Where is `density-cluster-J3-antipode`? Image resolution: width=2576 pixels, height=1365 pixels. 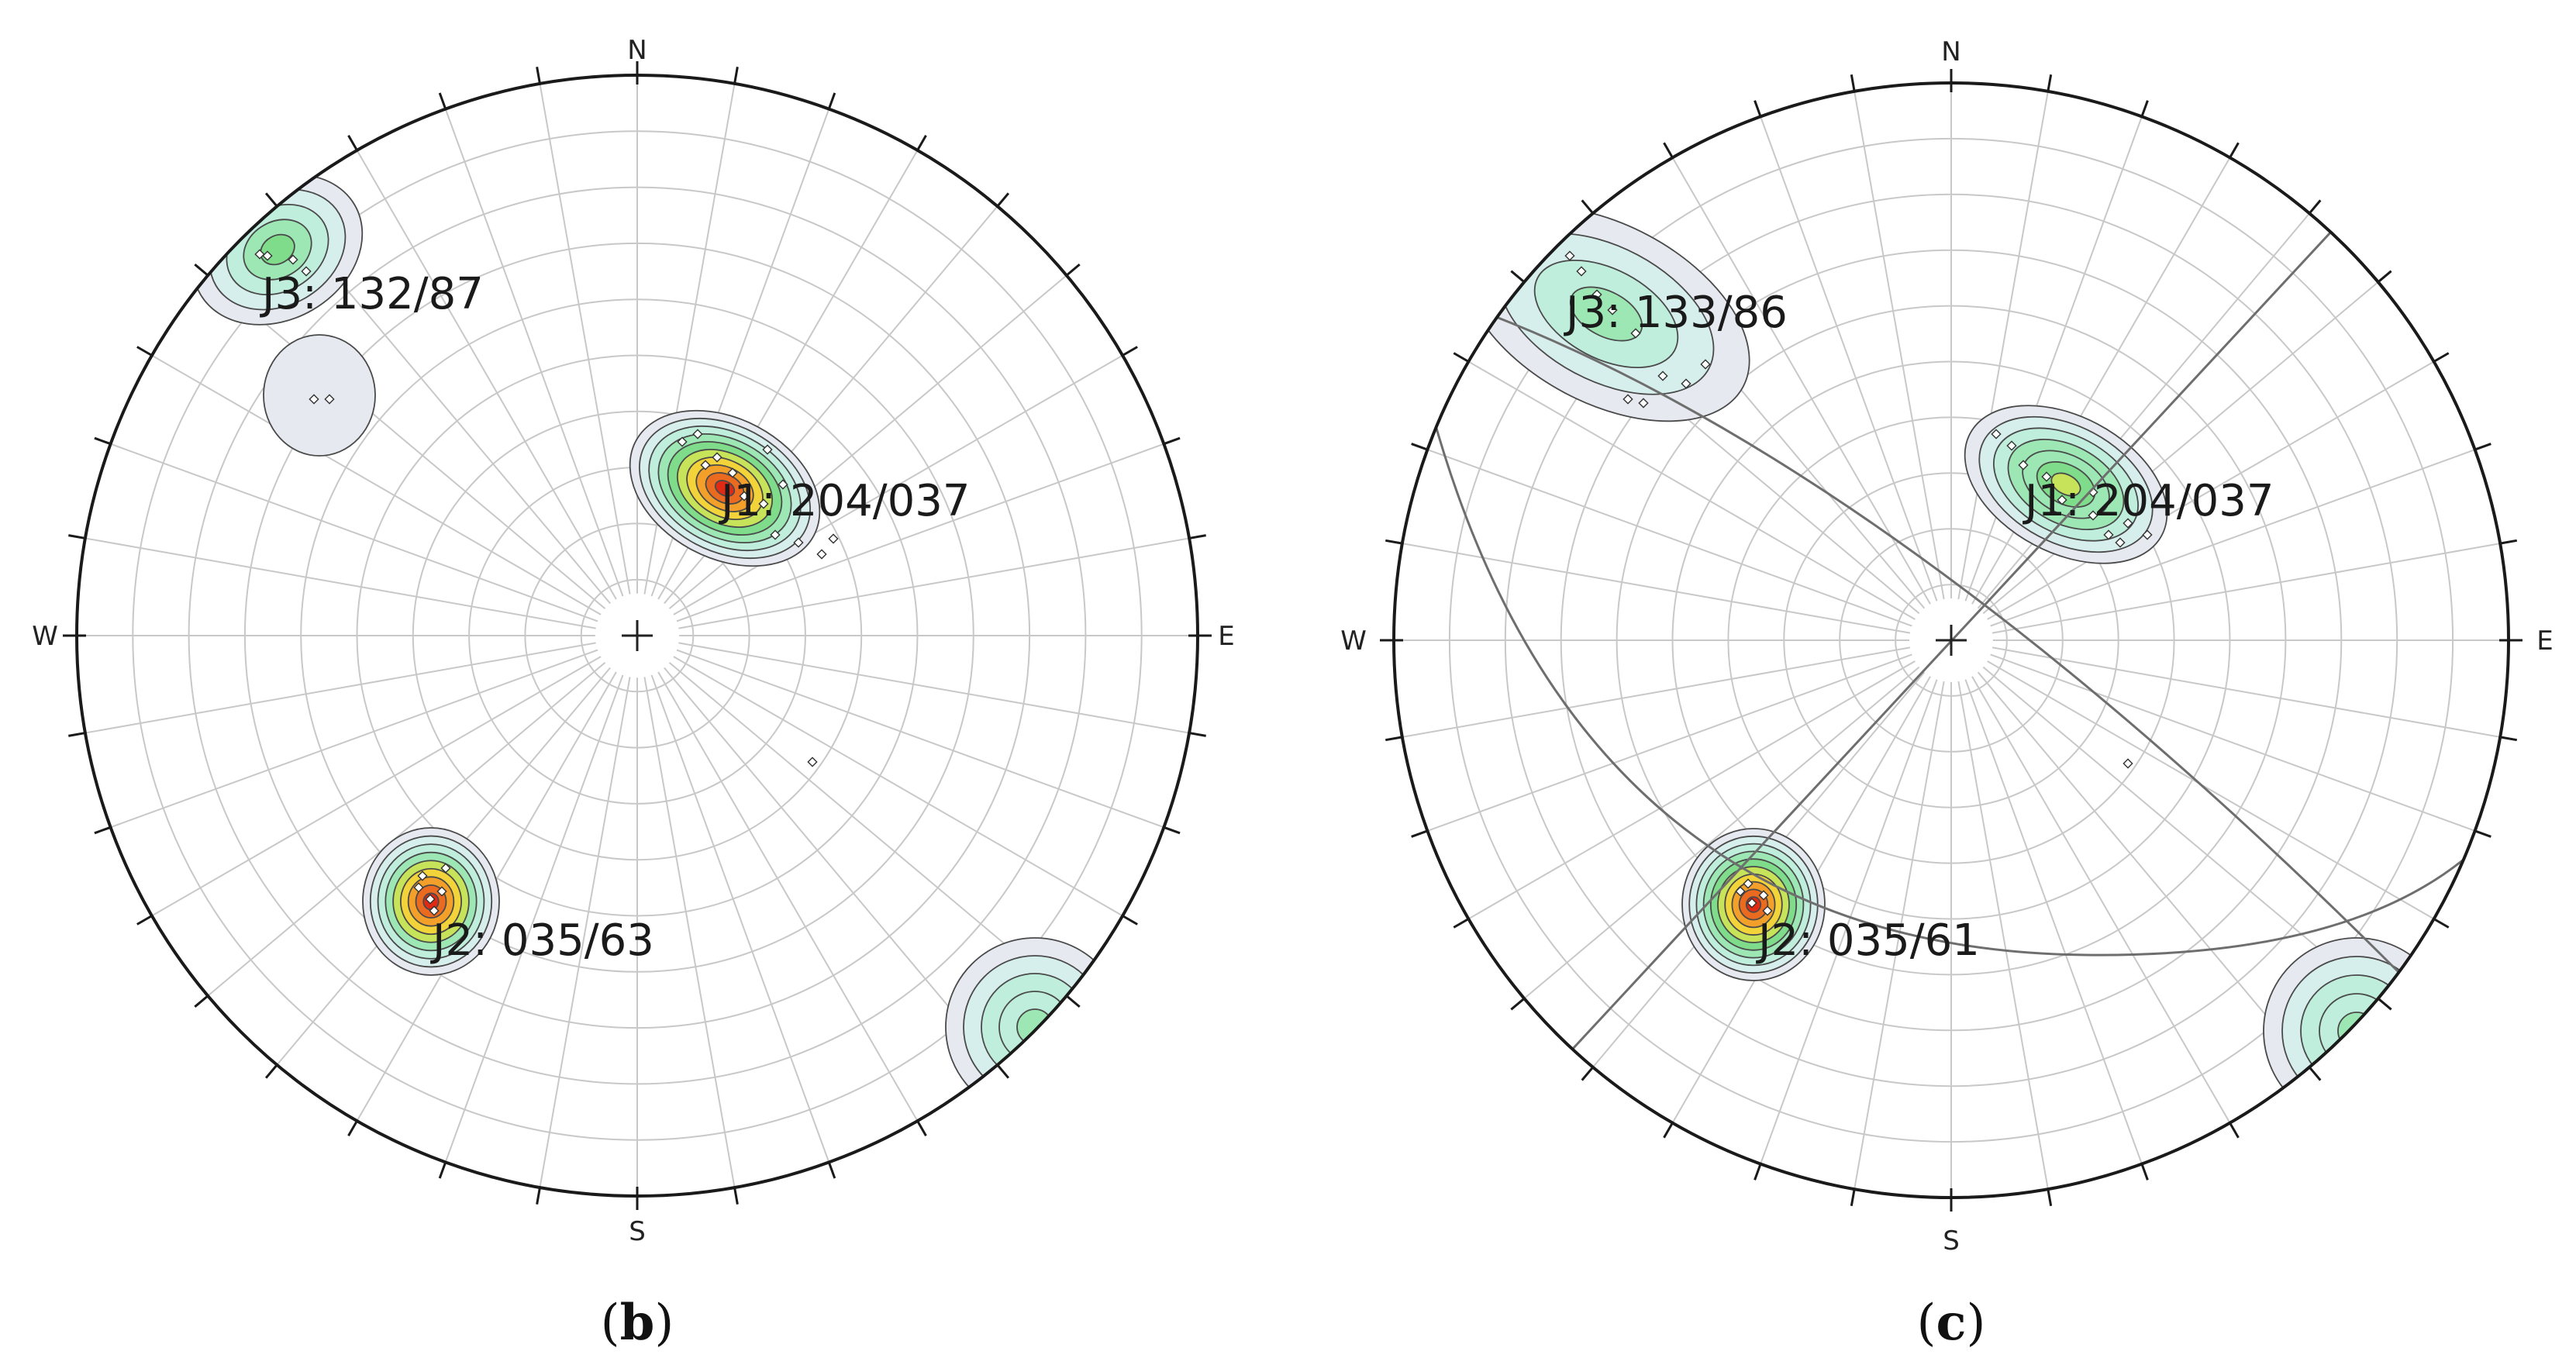
density-cluster-J3-antipode is located at coordinates (1035, 1027).